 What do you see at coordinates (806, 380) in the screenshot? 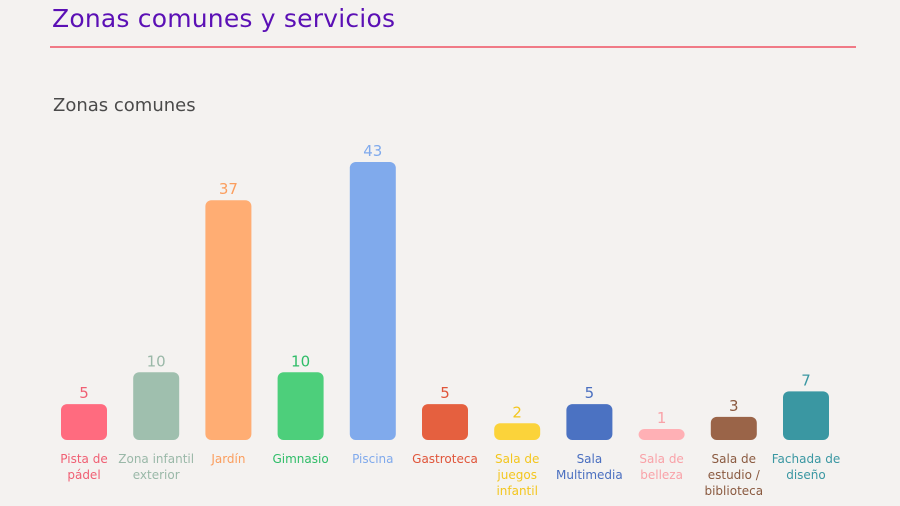
I see `data-label: 7` at bounding box center [806, 380].